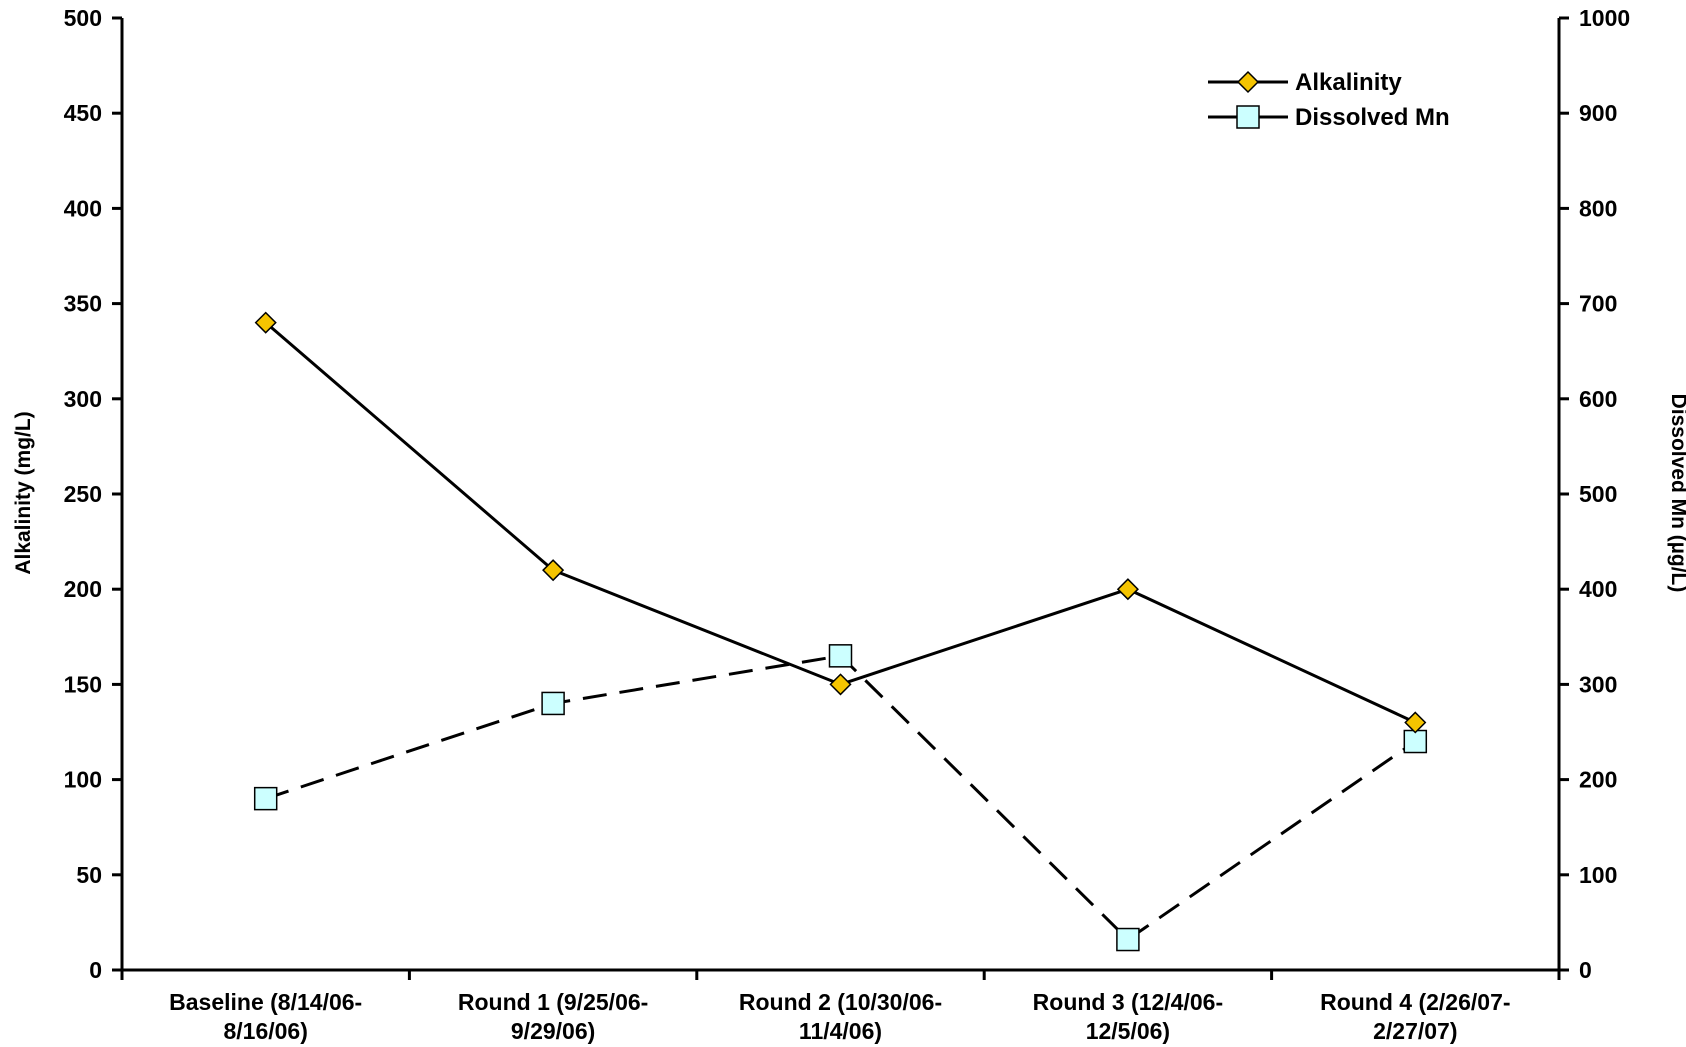 This screenshot has width=1686, height=1047. I want to click on right-axis-title: Dissolved Mn (µg/L), so click(1676, 493).